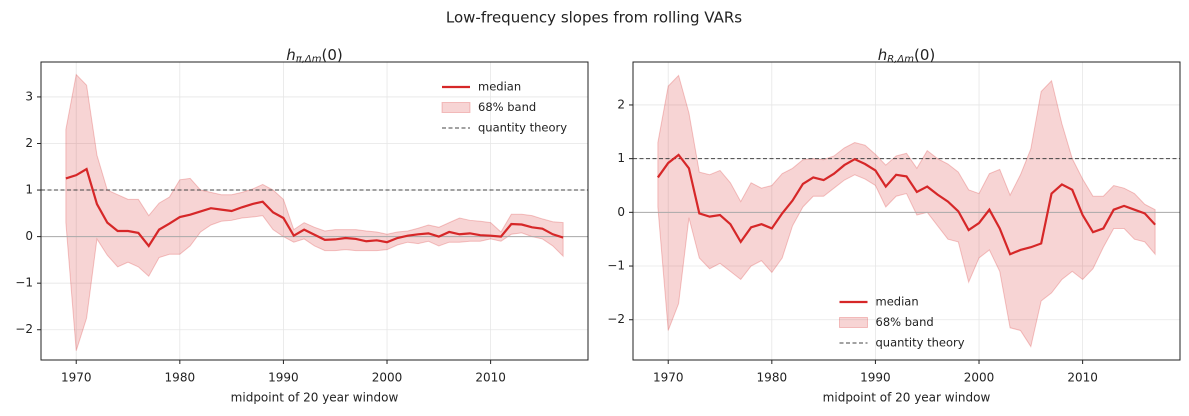 The image size is (1189, 416). Describe the element at coordinates (900, 59) in the screenshot. I see `title-part: R,Δm` at that location.